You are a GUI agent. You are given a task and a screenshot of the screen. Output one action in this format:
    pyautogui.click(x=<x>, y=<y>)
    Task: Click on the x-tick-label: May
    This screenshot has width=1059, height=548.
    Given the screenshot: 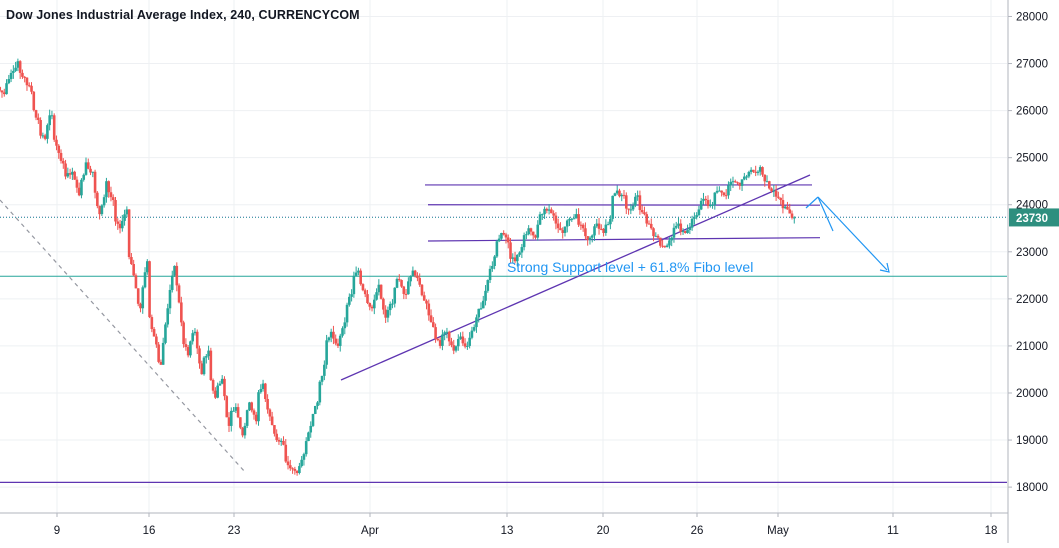 What is the action you would take?
    pyautogui.click(x=778, y=531)
    